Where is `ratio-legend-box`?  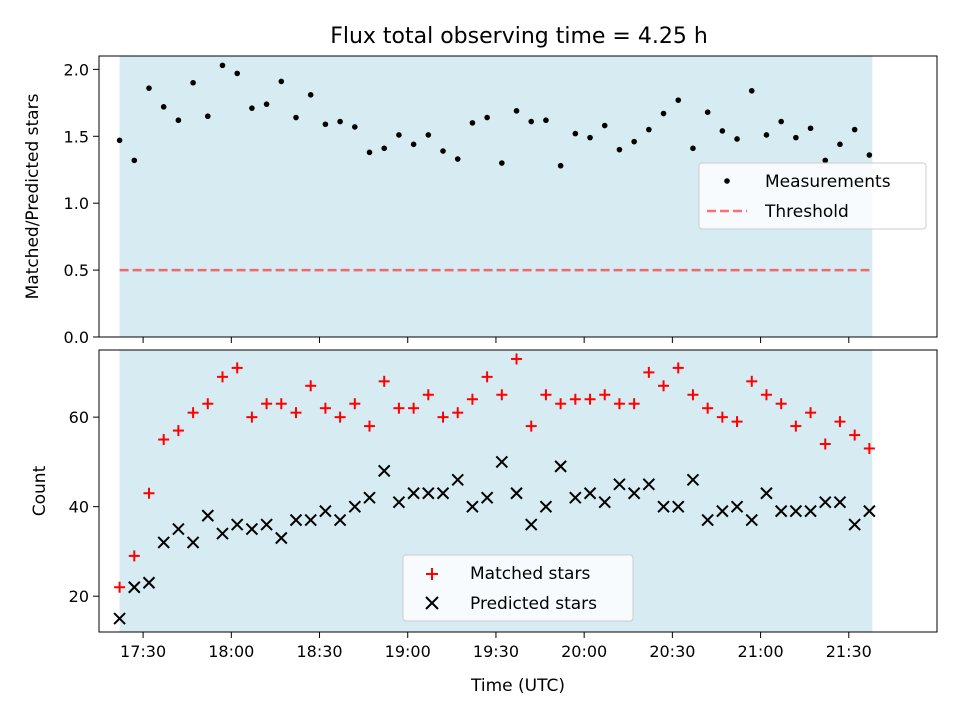 ratio-legend-box is located at coordinates (812, 196).